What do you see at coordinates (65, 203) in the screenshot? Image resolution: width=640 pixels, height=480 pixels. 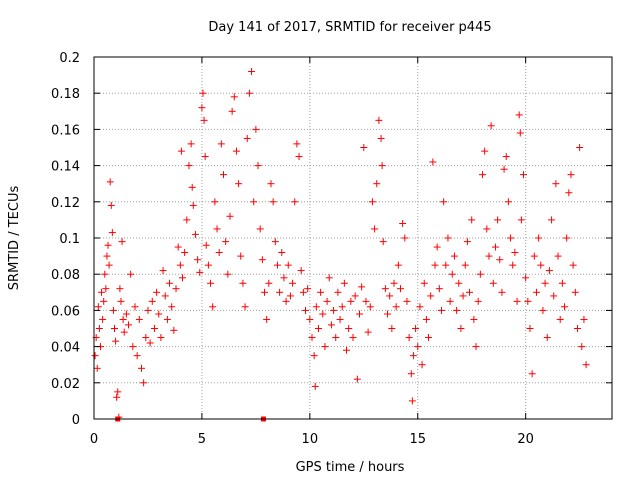 I see `y-tick-label: 0.12` at bounding box center [65, 203].